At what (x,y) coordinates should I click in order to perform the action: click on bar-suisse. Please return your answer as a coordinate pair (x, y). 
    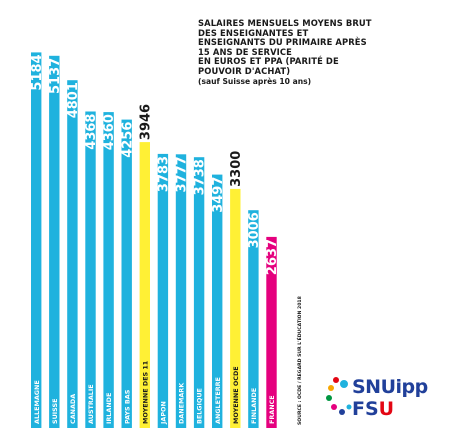
    Looking at the image, I should click on (54, 242).